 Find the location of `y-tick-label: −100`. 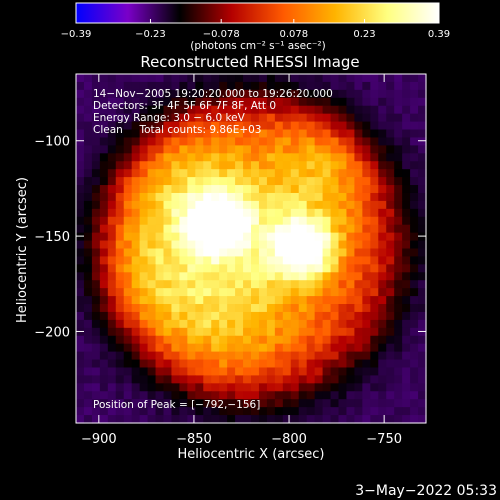

y-tick-label: −100 is located at coordinates (52, 142).